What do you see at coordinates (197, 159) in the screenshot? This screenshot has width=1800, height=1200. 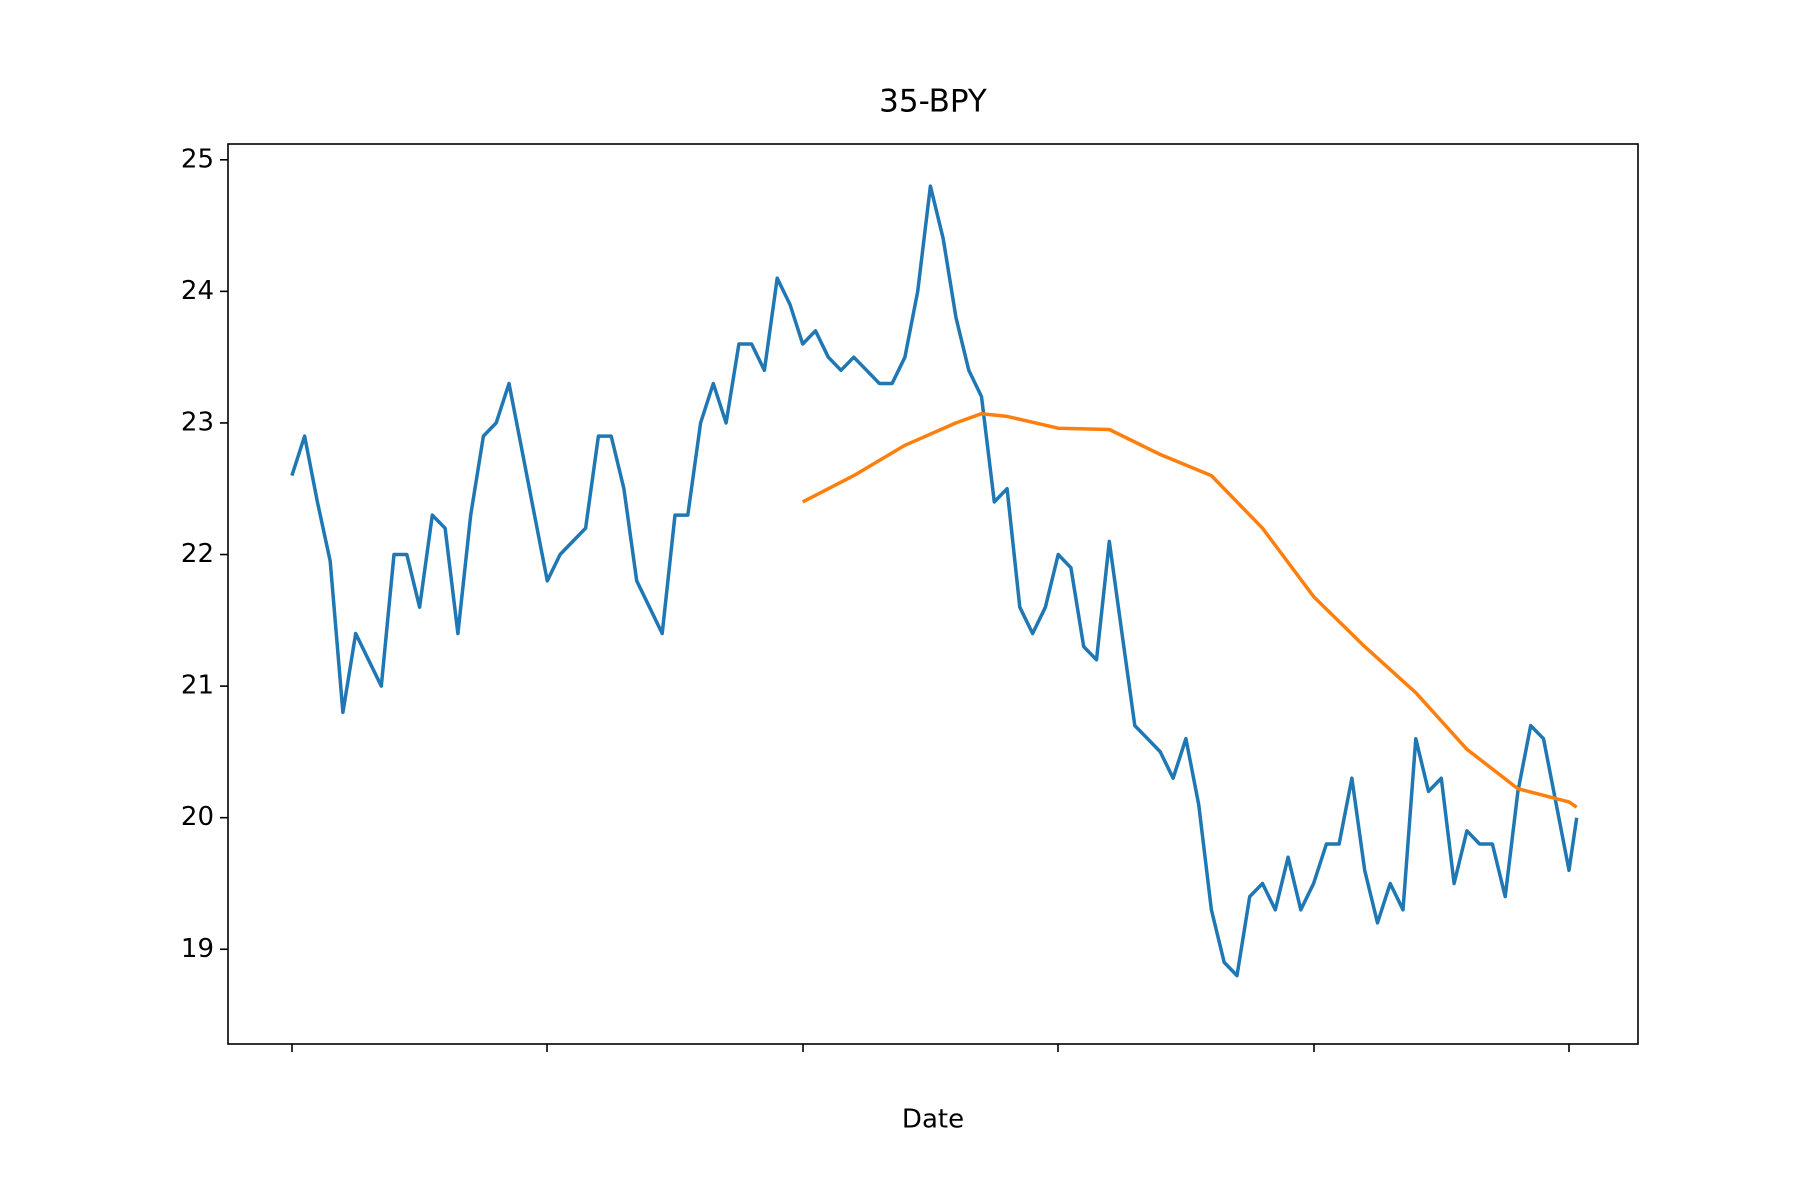 I see `y-tick-label: 25` at bounding box center [197, 159].